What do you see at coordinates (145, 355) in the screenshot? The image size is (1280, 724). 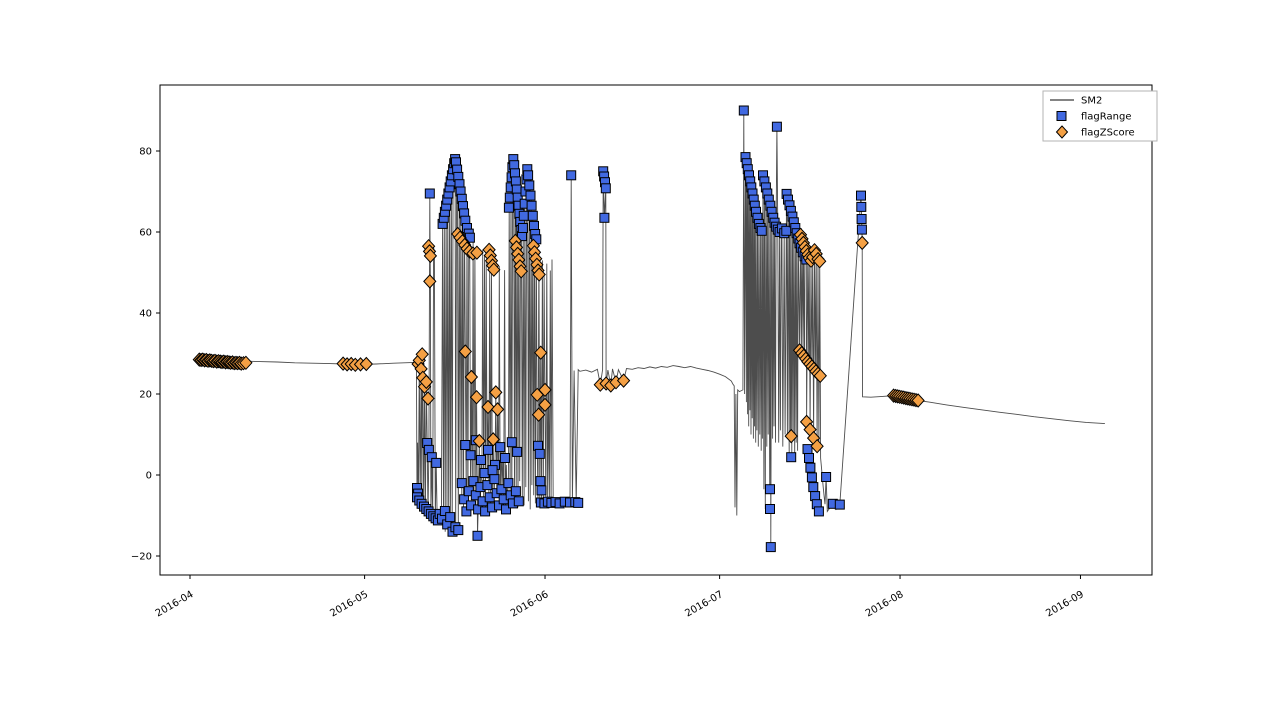 I see `y-axis: −20 0 20 40 60 80` at bounding box center [145, 355].